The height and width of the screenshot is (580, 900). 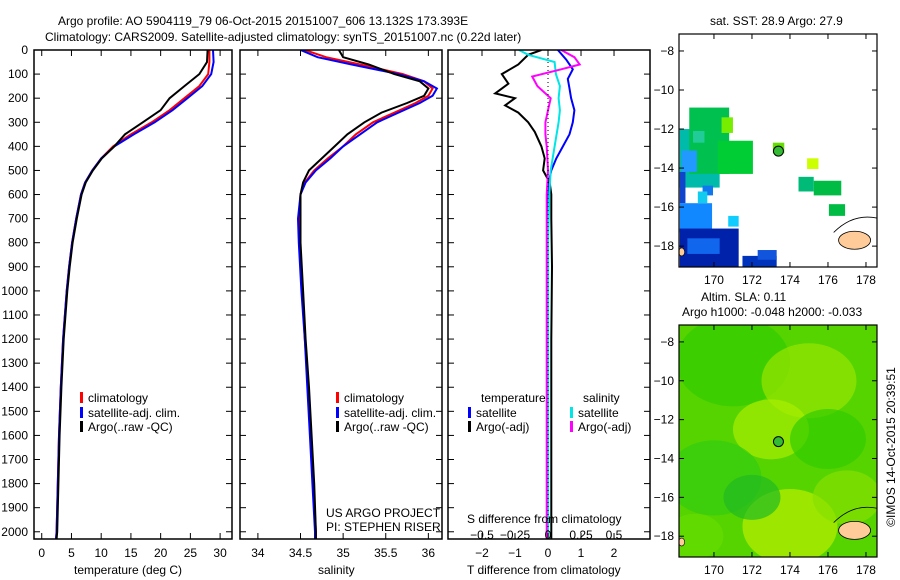 I want to click on x-tick-label: 2, so click(x=614, y=553).